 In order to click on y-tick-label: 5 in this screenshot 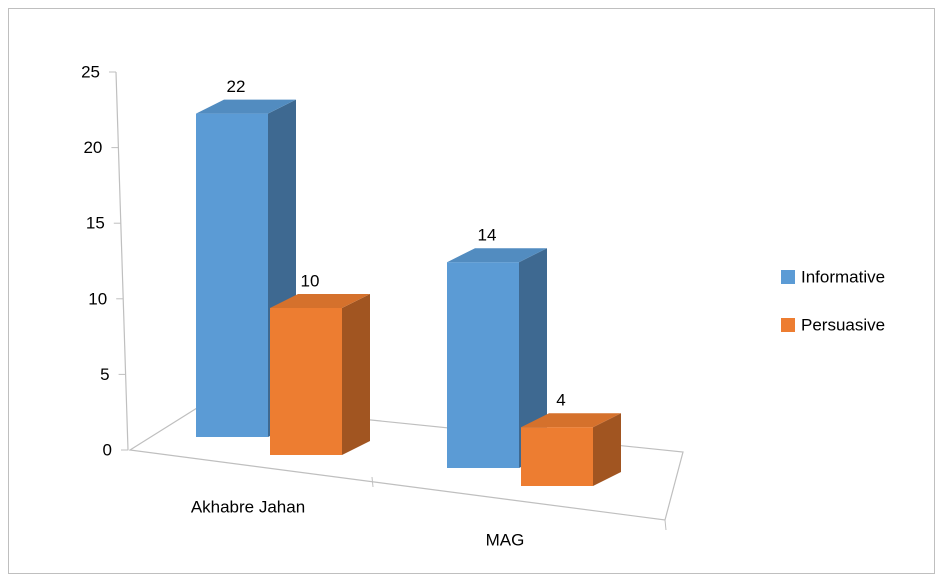, I will do `click(104, 374)`.